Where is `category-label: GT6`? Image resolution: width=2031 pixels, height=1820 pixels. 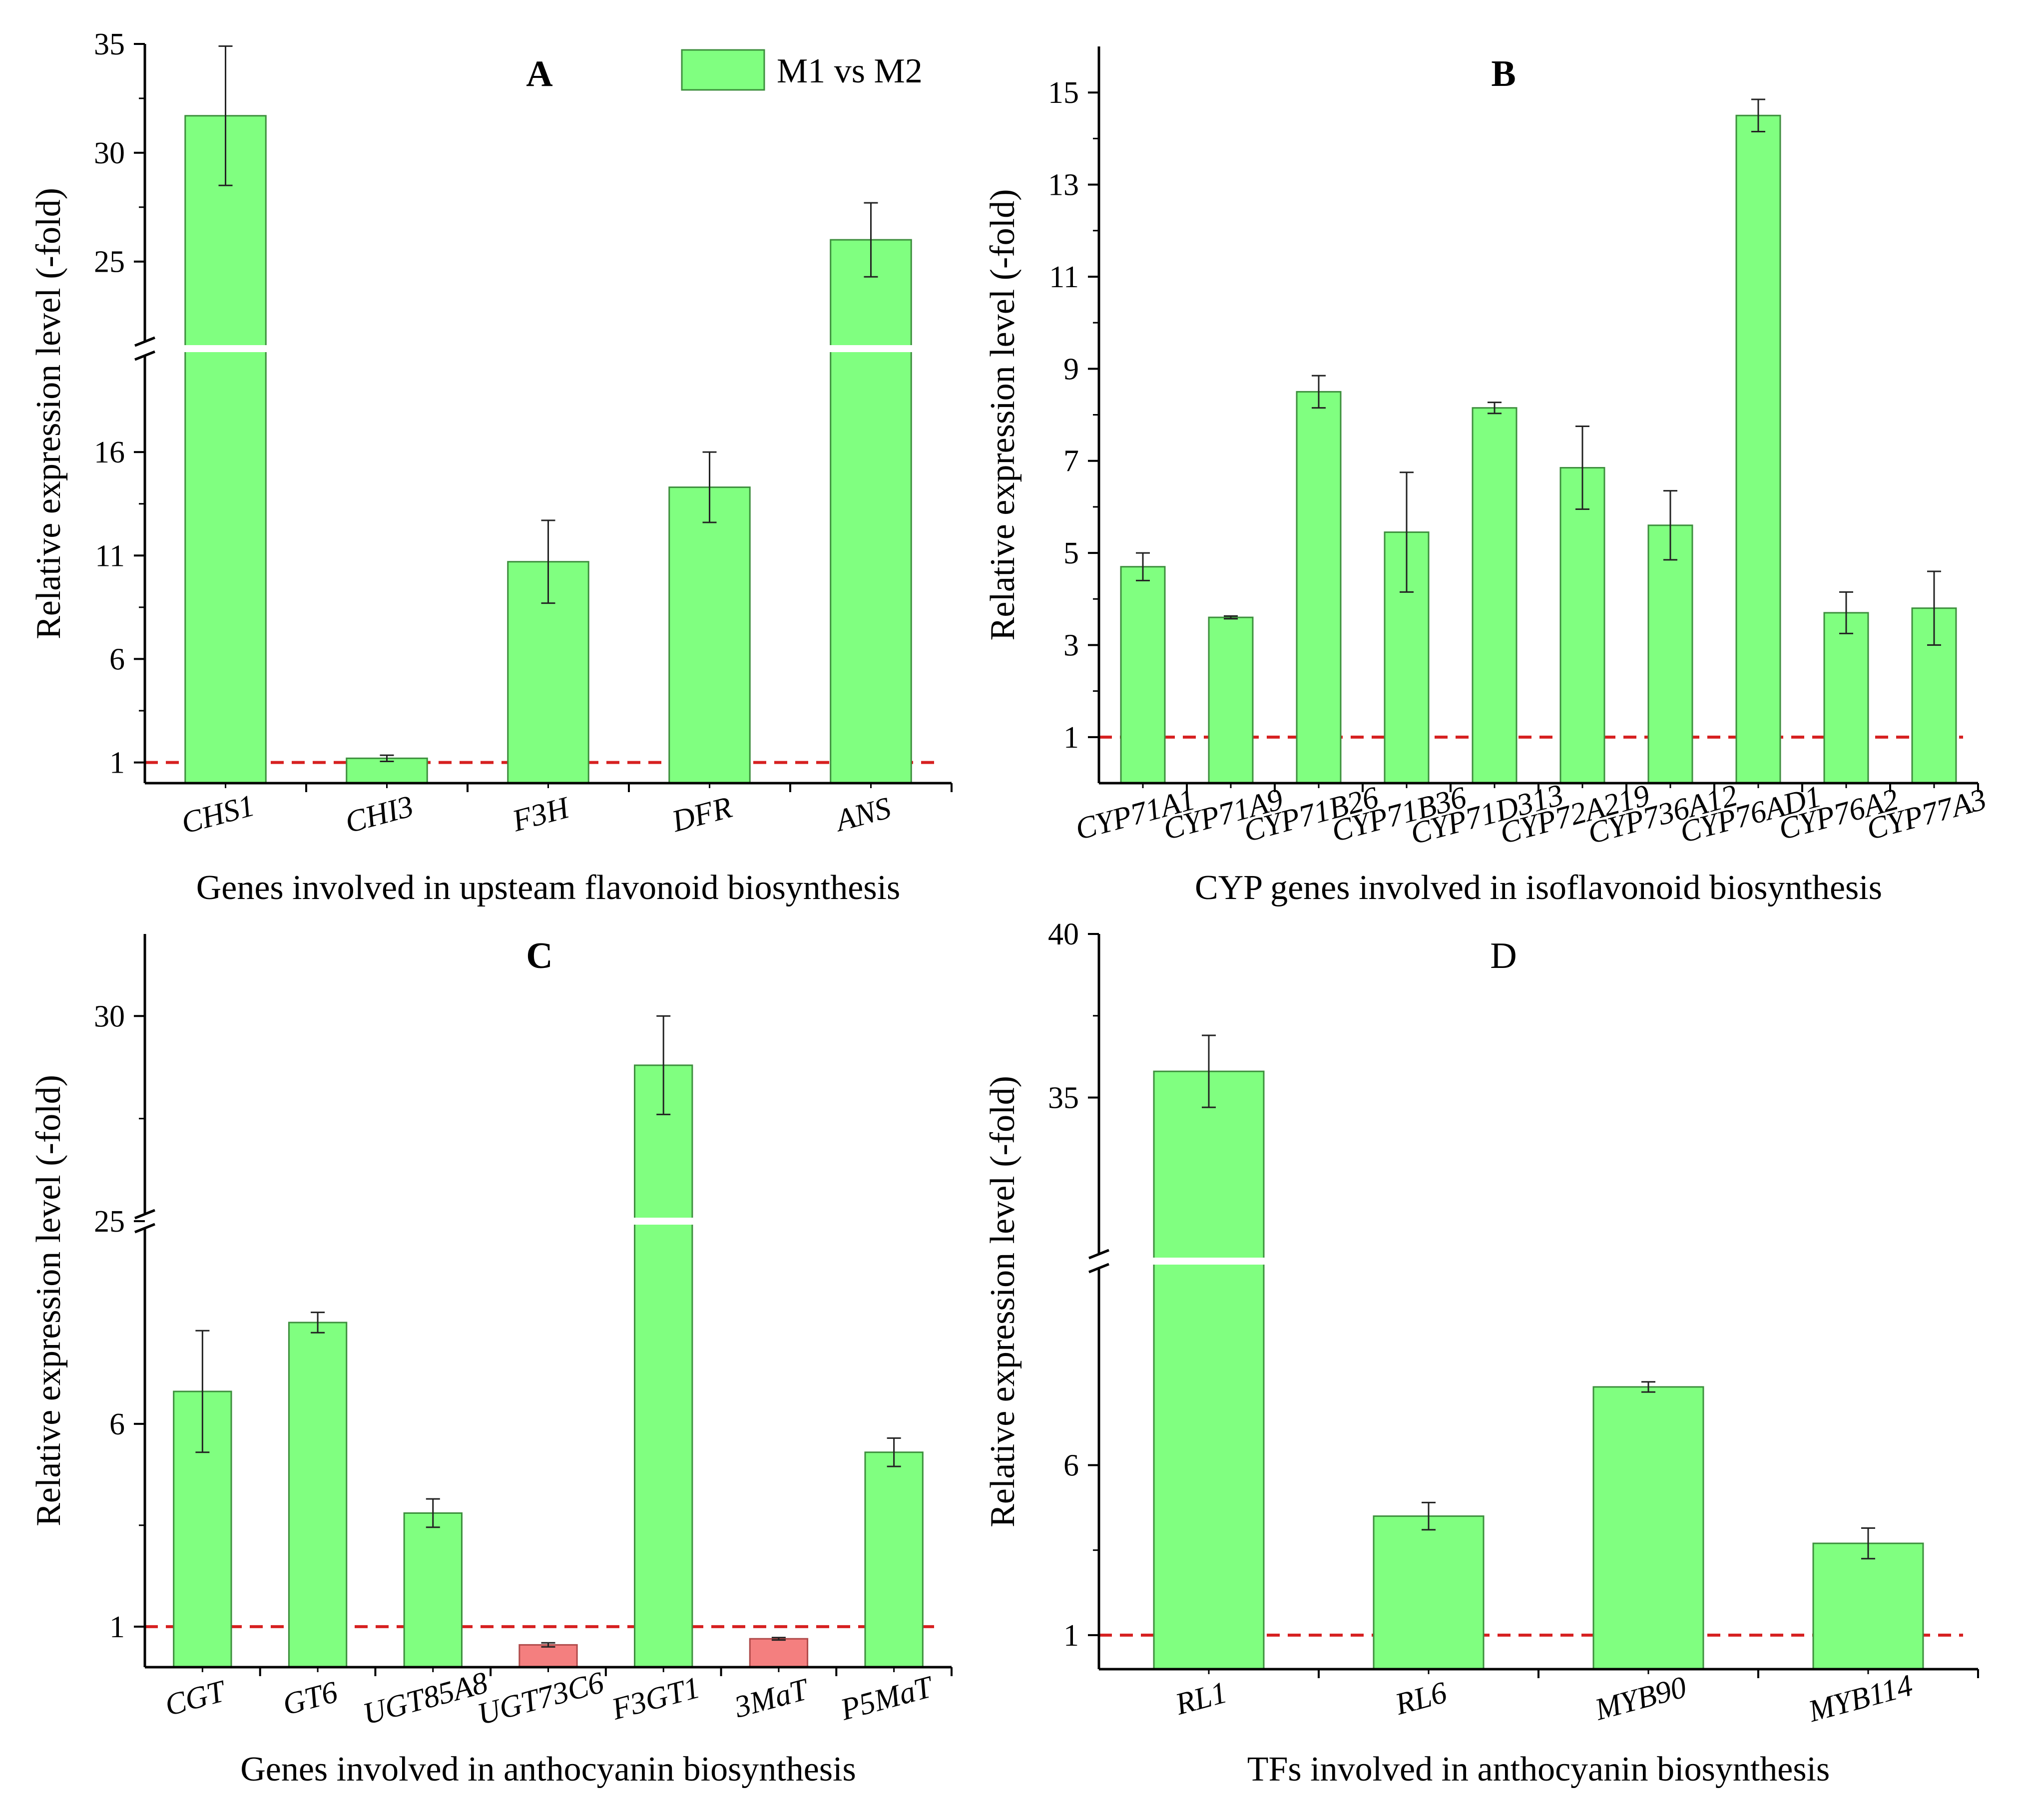
category-label: GT6 is located at coordinates (310, 1698).